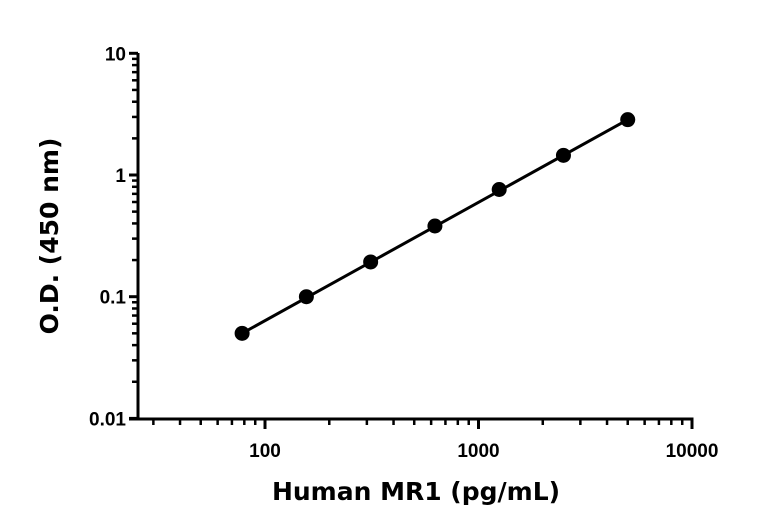 The height and width of the screenshot is (530, 768). What do you see at coordinates (120, 176) in the screenshot?
I see `y-tick-label: 1` at bounding box center [120, 176].